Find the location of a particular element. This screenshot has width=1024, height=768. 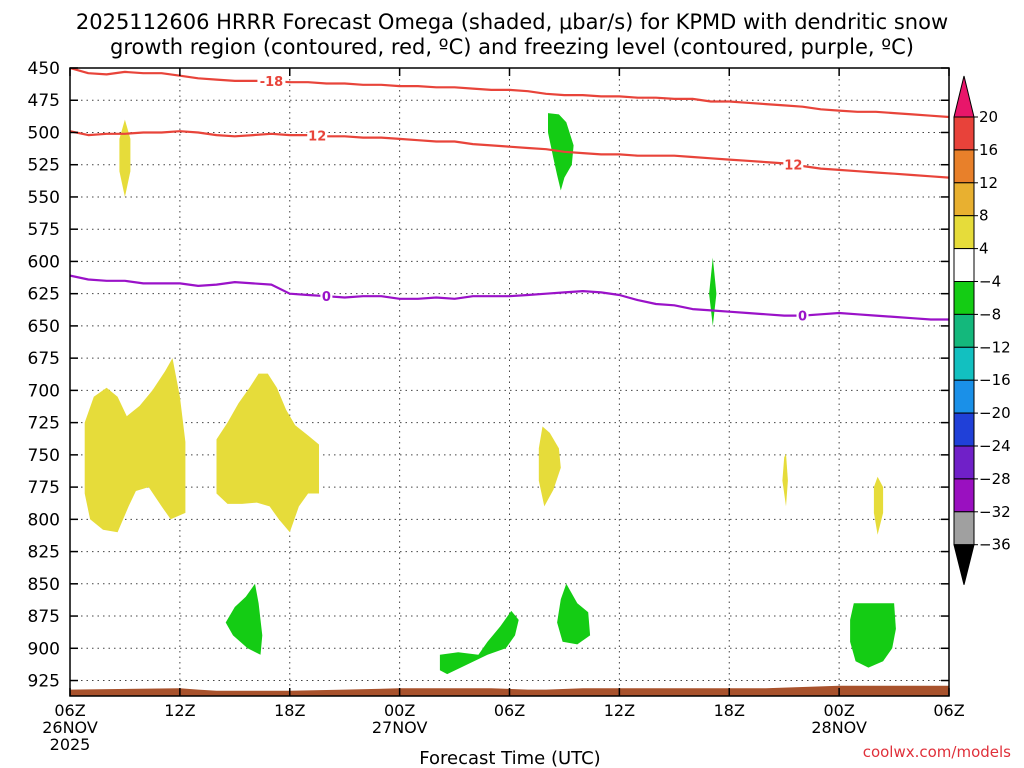

x-tick-label-18: 00Z is located at coordinates (399, 710).